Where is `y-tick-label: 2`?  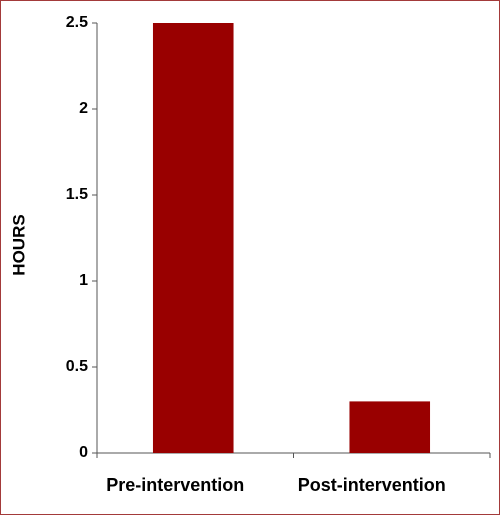 y-tick-label: 2 is located at coordinates (83, 108).